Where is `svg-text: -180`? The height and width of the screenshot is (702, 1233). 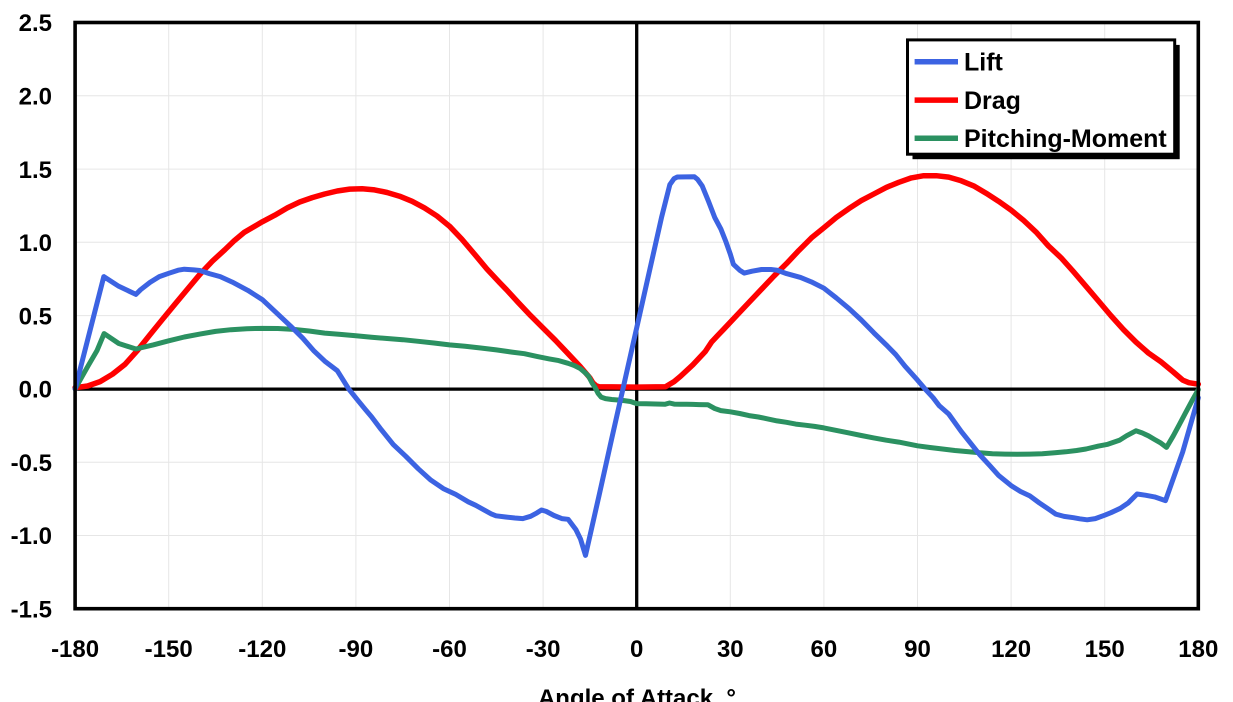
svg-text: -180 is located at coordinates (75, 649).